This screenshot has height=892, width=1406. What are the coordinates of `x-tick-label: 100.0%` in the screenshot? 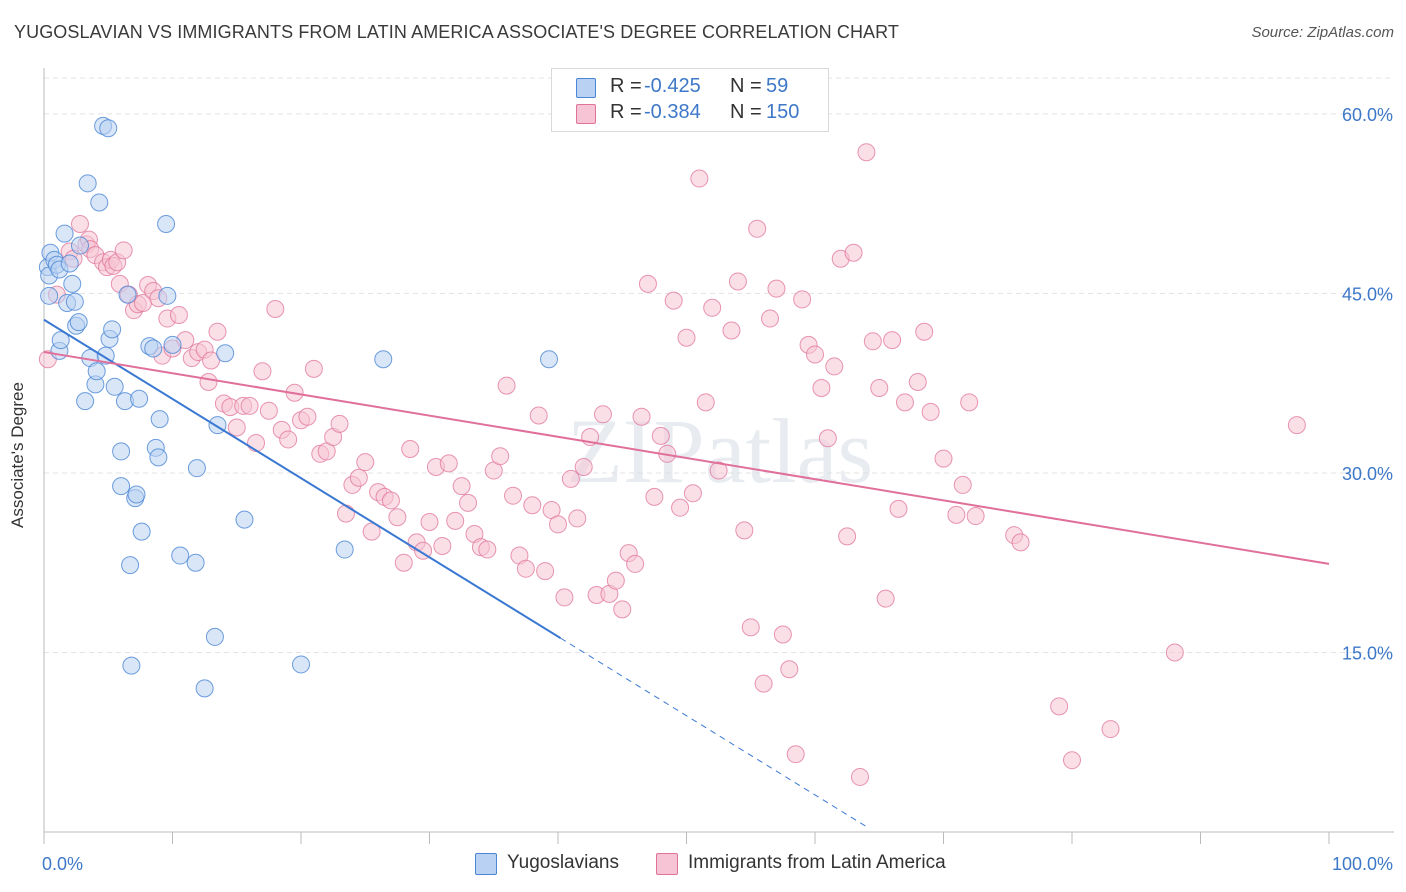 It's located at (1362, 864).